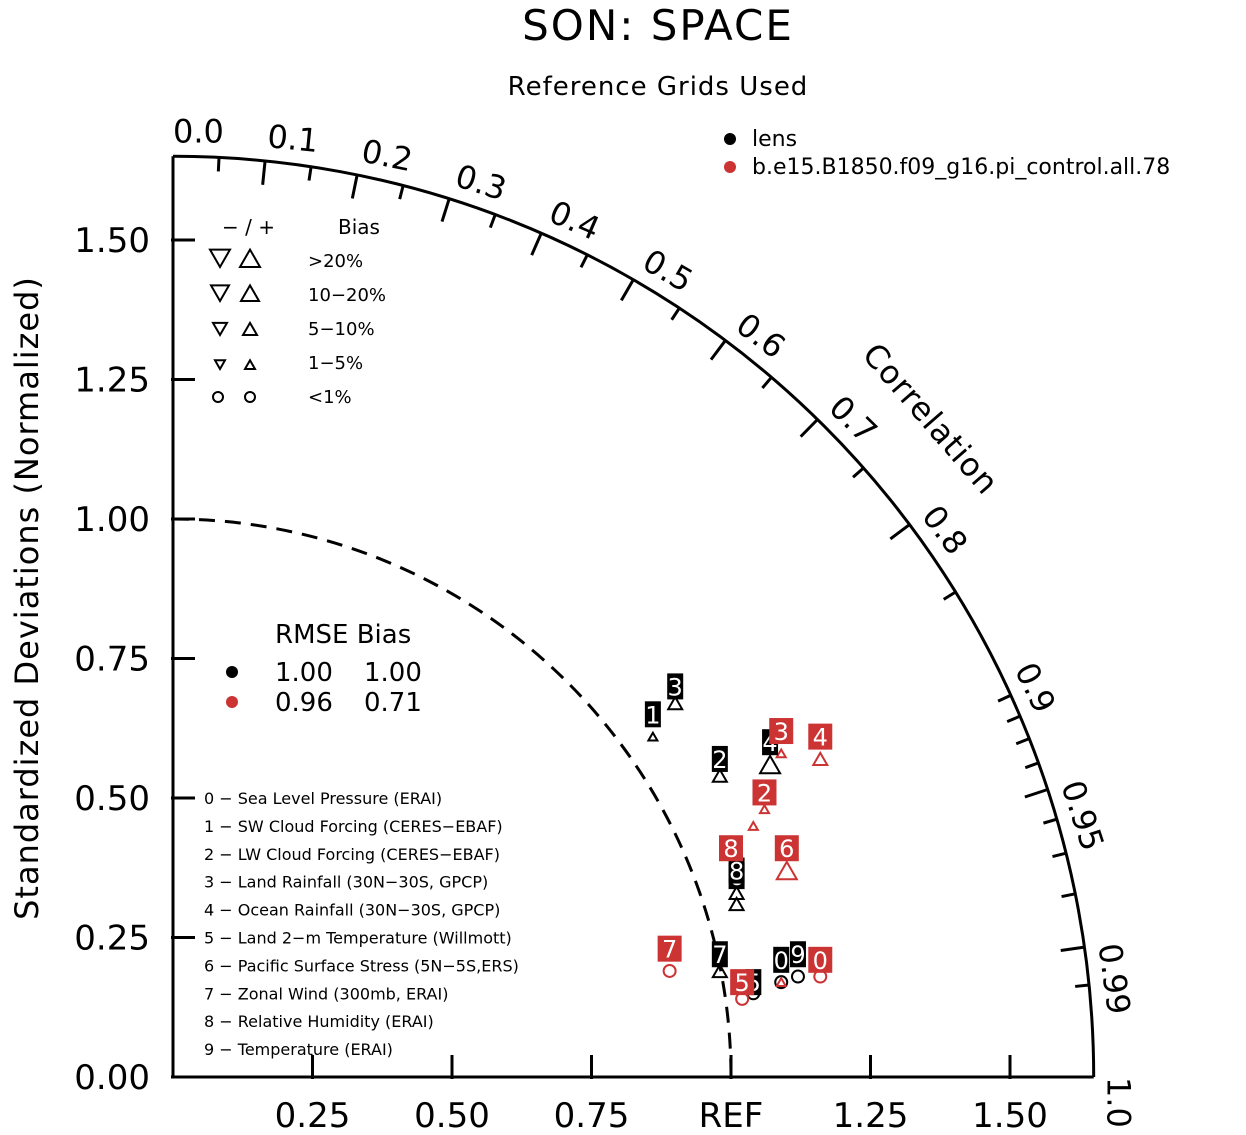 This screenshot has width=1246, height=1135. I want to click on correlation-label: 0.8, so click(944, 530).